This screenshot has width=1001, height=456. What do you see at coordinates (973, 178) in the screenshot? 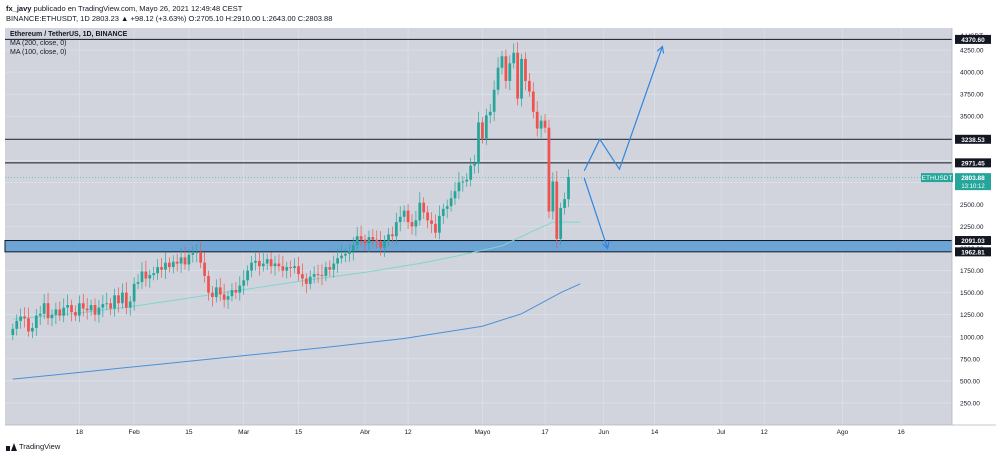
I see `current-price-label: 2803.88` at bounding box center [973, 178].